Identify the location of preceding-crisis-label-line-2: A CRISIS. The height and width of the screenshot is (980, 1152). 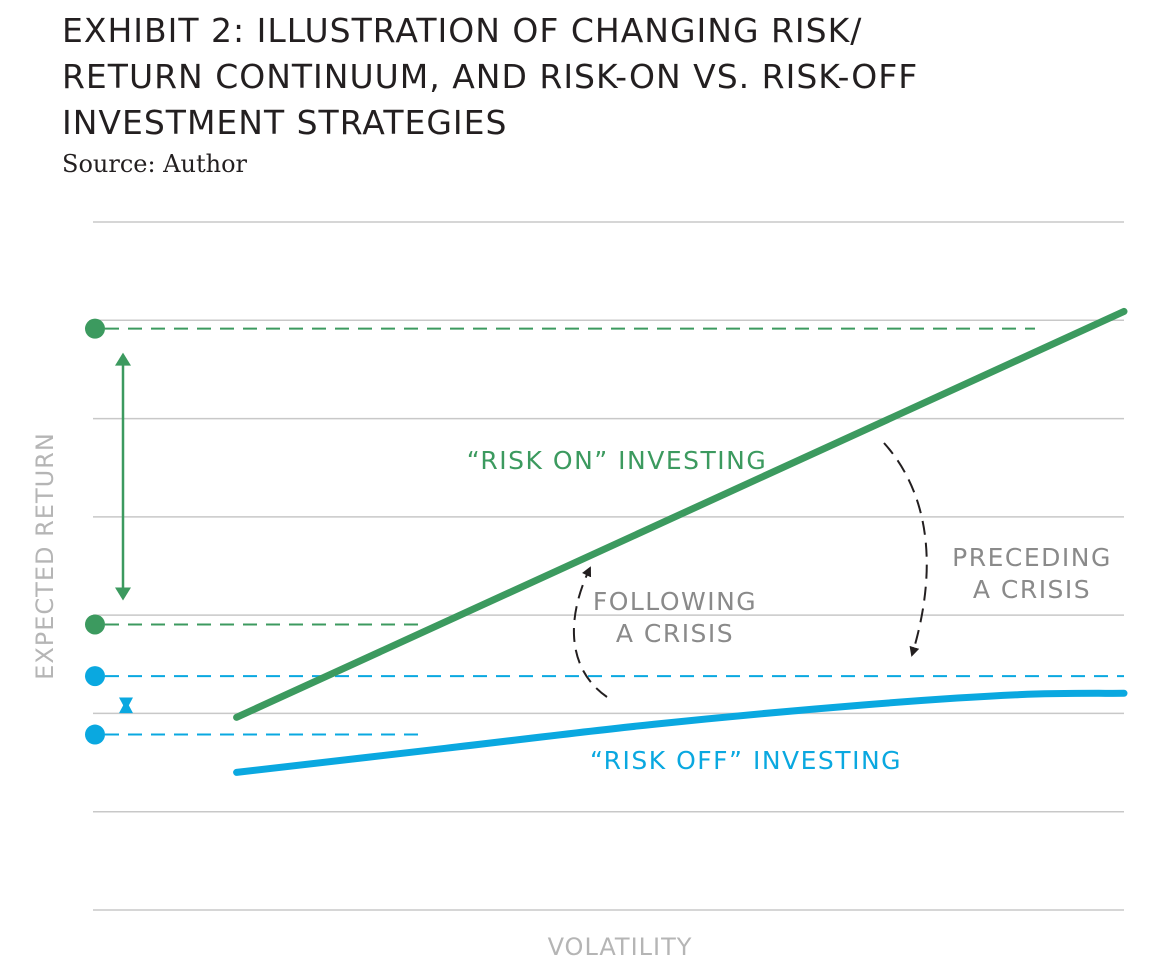
(1032, 589).